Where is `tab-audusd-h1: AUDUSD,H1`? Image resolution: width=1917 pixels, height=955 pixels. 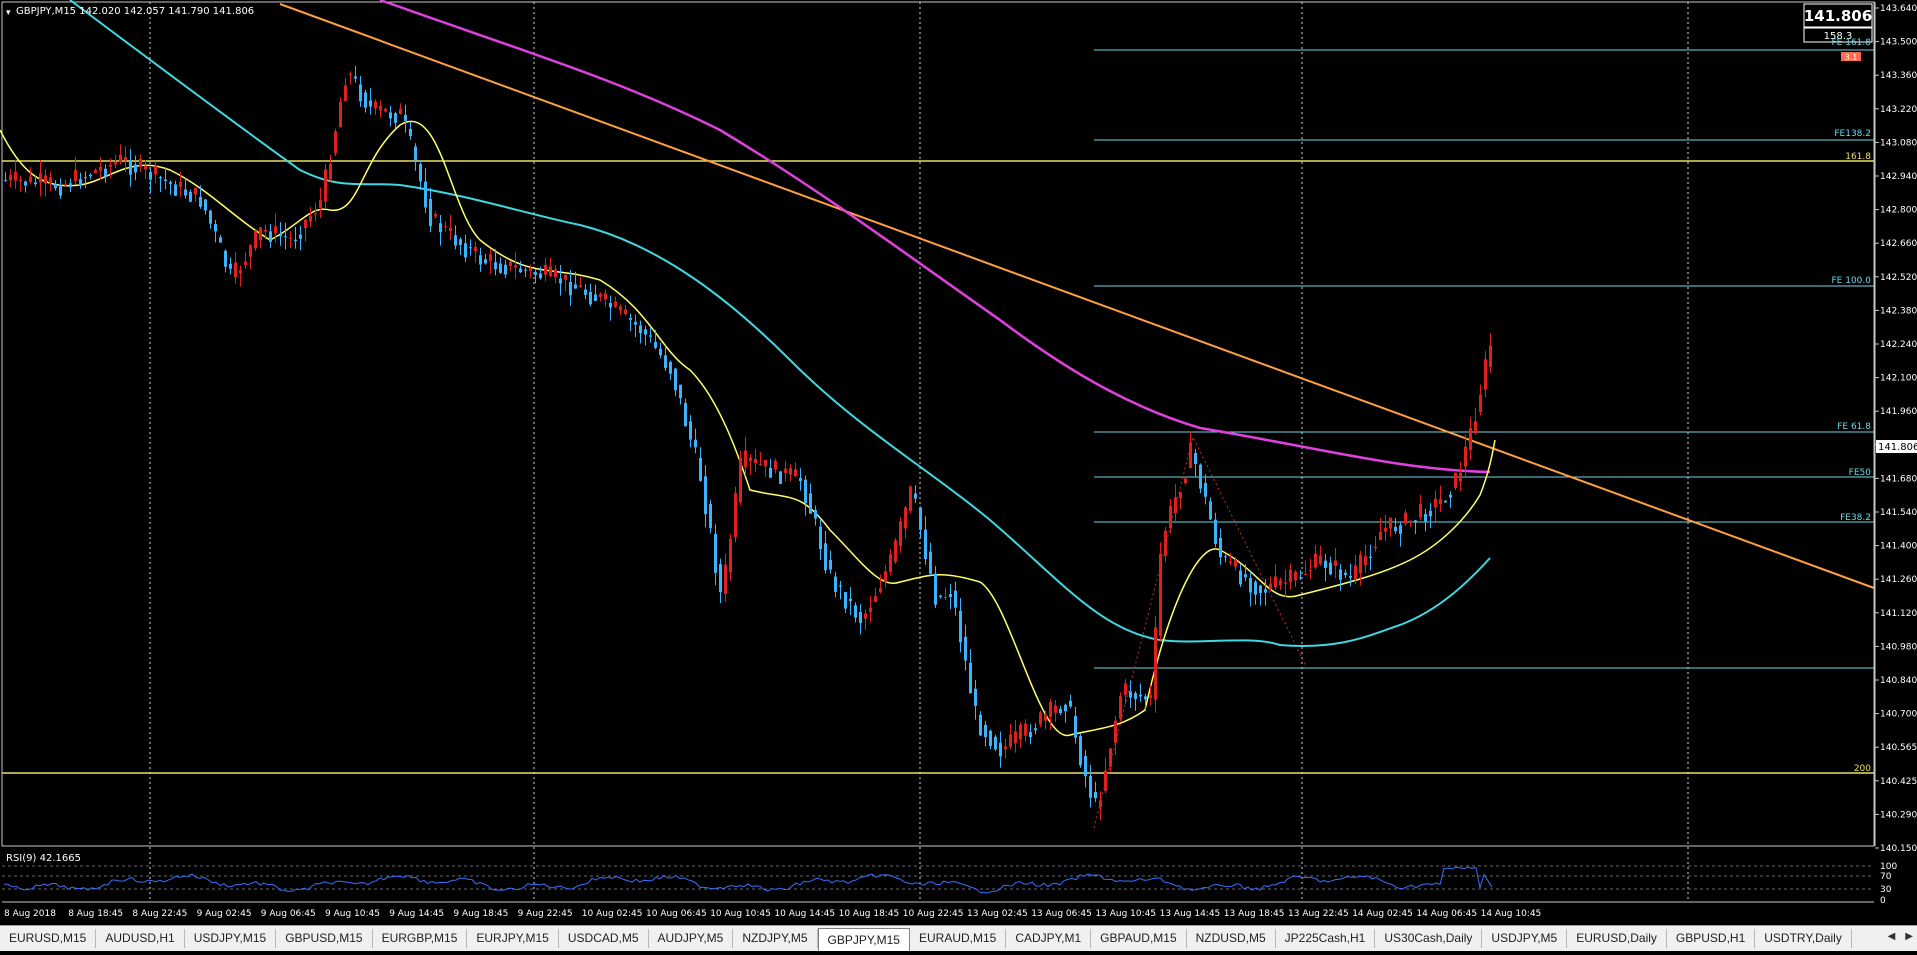
tab-audusd-h1: AUDUSD,H1 is located at coordinates (140, 938).